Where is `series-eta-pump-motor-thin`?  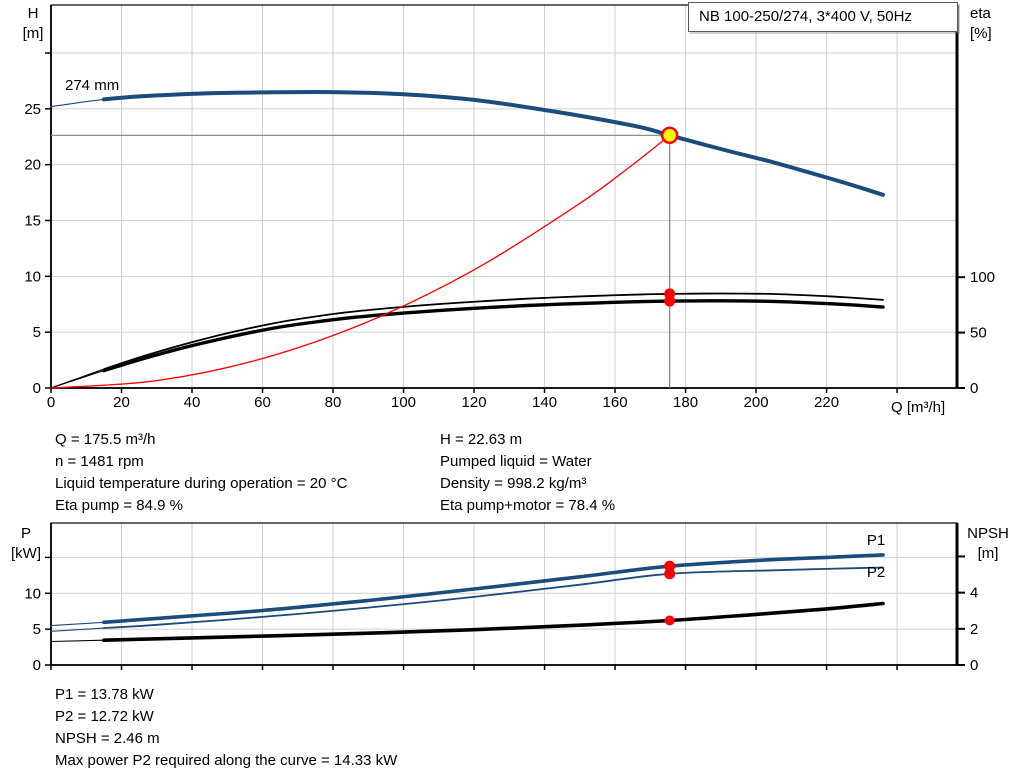 series-eta-pump-motor-thin is located at coordinates (467, 344).